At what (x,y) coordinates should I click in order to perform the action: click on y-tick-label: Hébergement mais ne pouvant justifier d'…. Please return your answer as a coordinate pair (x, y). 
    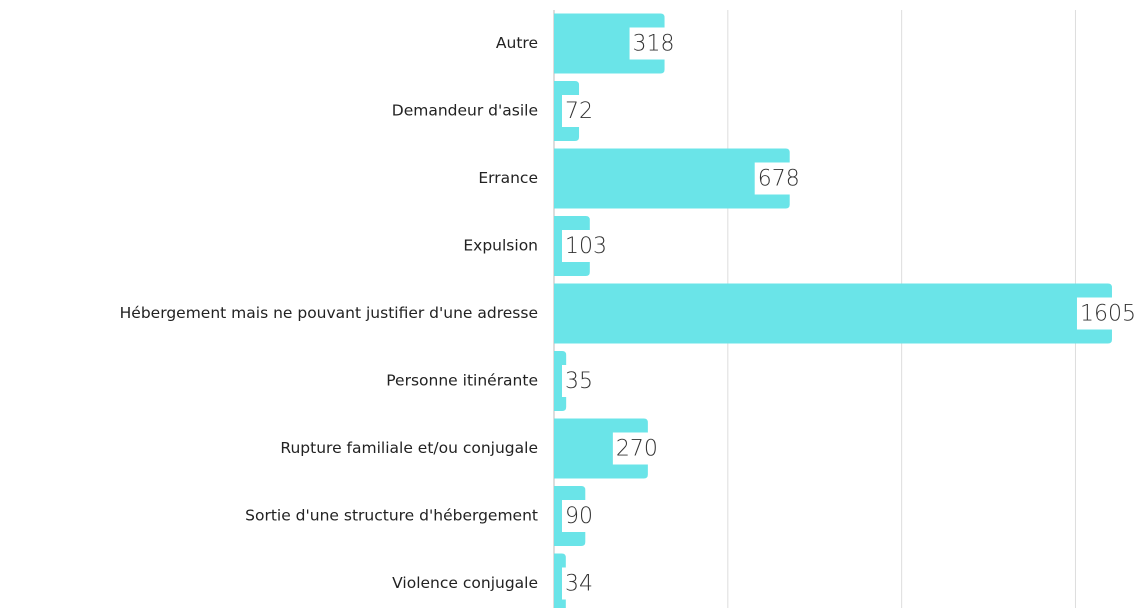
    Looking at the image, I should click on (329, 313).